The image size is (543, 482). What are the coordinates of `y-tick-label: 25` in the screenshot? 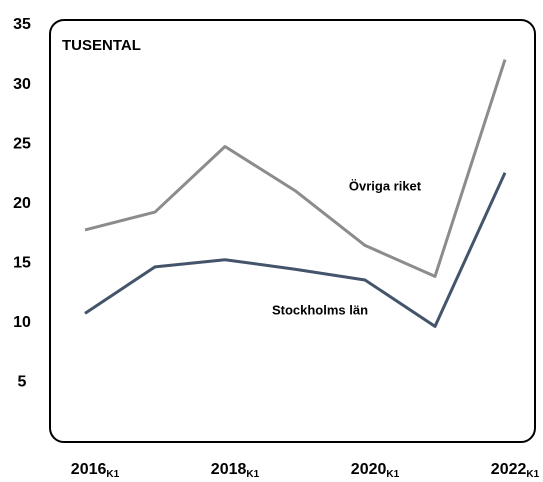 It's located at (22, 143).